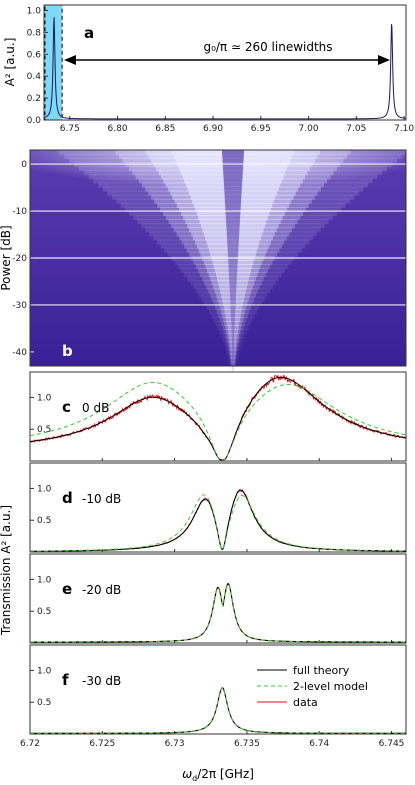 This screenshot has width=415, height=785. I want to click on x-tick-label: 6.72, so click(30, 744).